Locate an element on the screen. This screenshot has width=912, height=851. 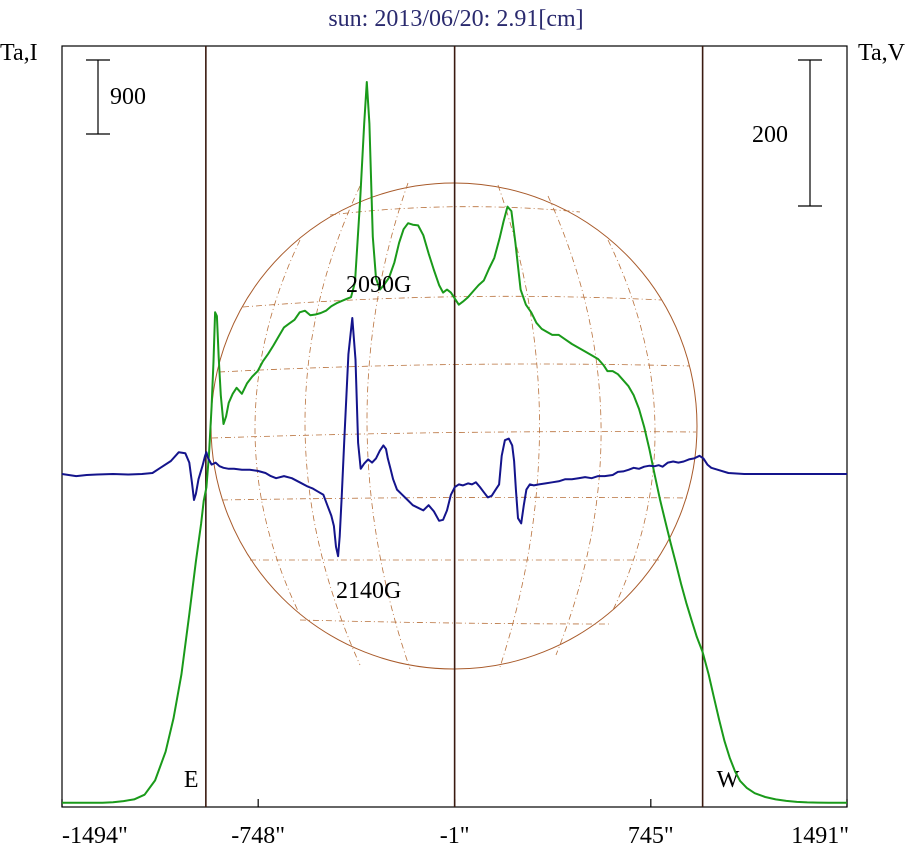
annotation-2090g: 2090G is located at coordinates (378, 285).